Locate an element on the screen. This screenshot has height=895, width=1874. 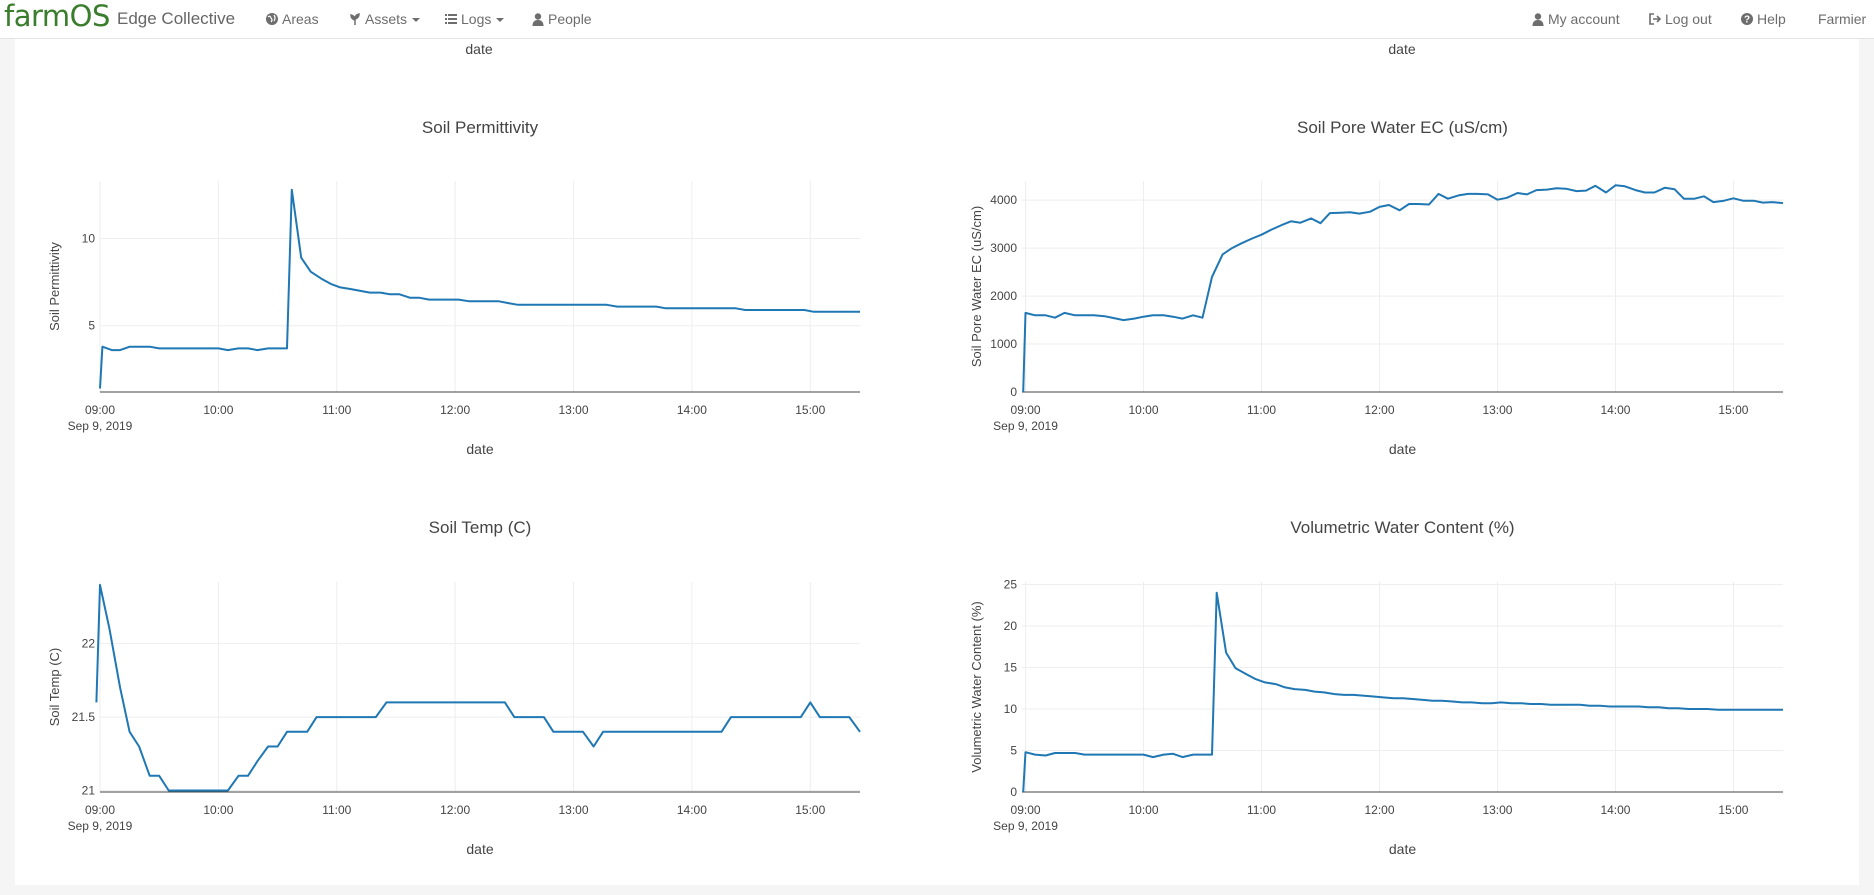
chart-title: Soil Permittivity is located at coordinates (480, 127).